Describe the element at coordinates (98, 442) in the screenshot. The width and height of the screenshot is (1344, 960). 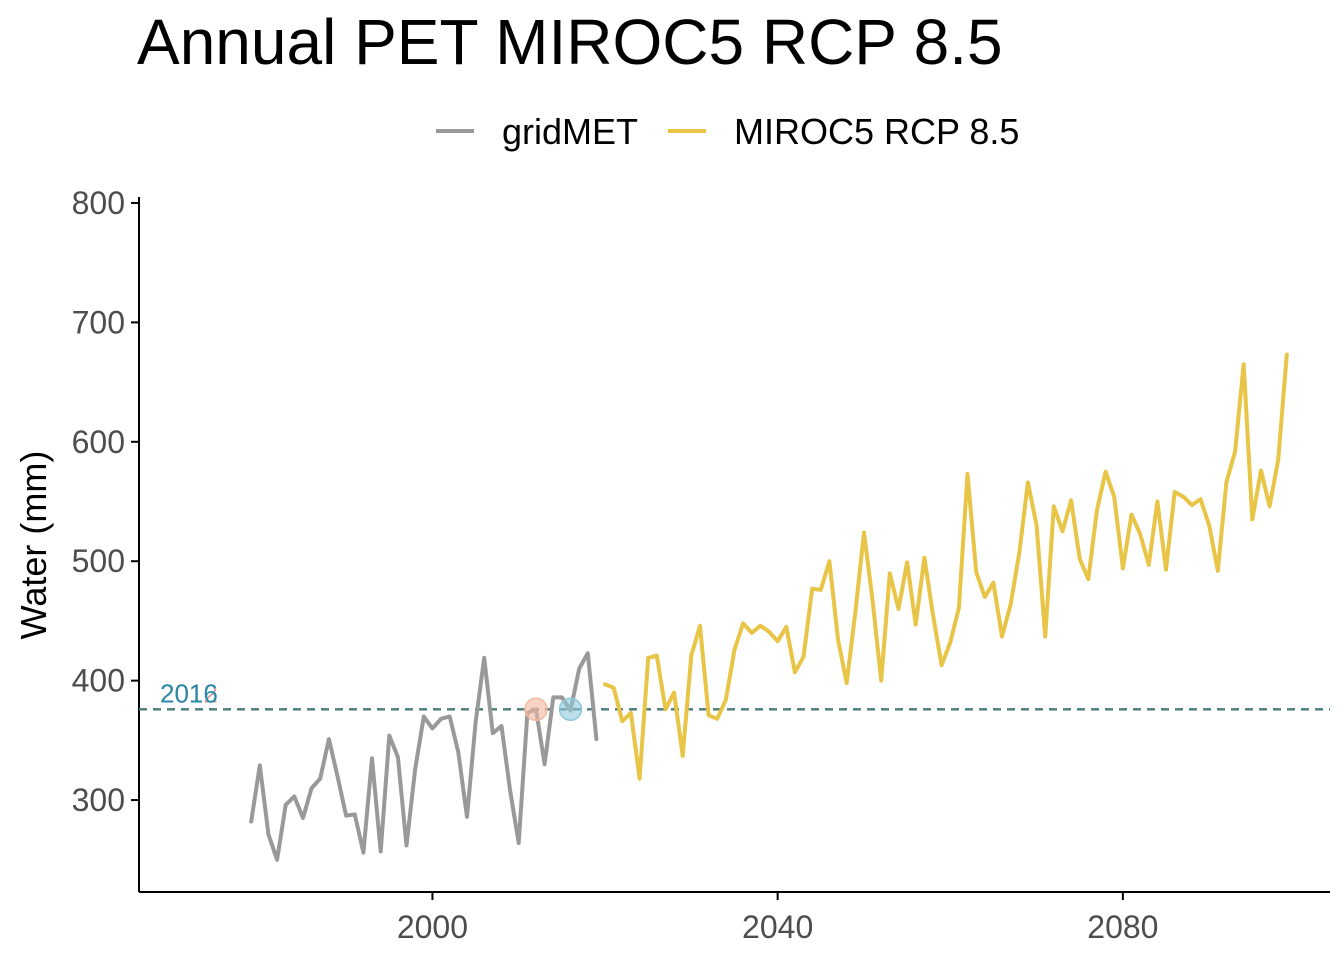
I see `y-tick-label: 600` at that location.